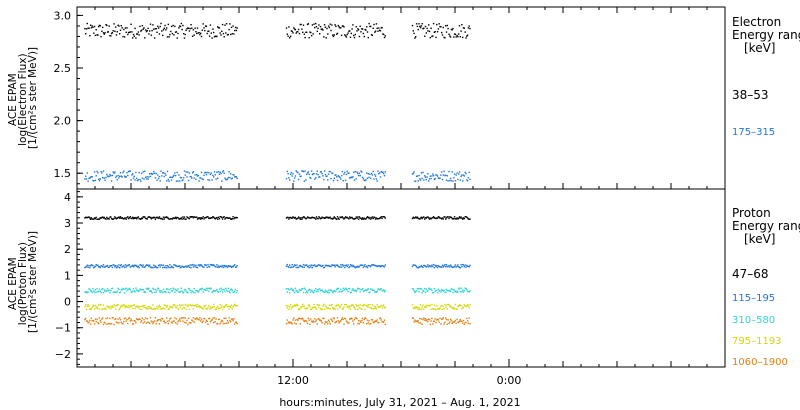  I want to click on proton-legend-entry-47-68: 47–68, so click(750, 274).